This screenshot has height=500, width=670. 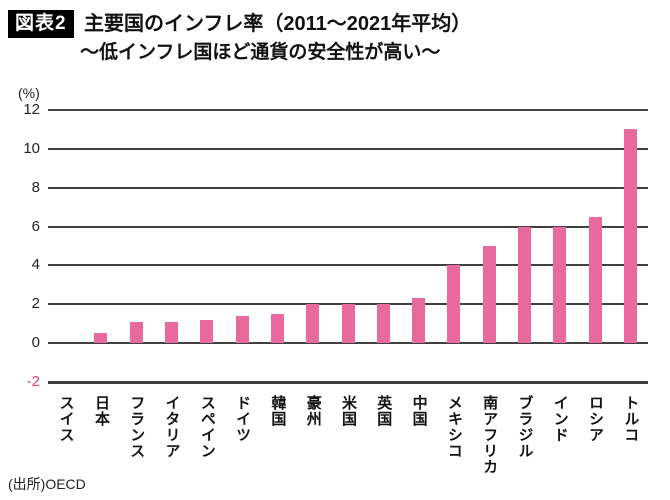 I want to click on bar-ブラジル, so click(x=524, y=285).